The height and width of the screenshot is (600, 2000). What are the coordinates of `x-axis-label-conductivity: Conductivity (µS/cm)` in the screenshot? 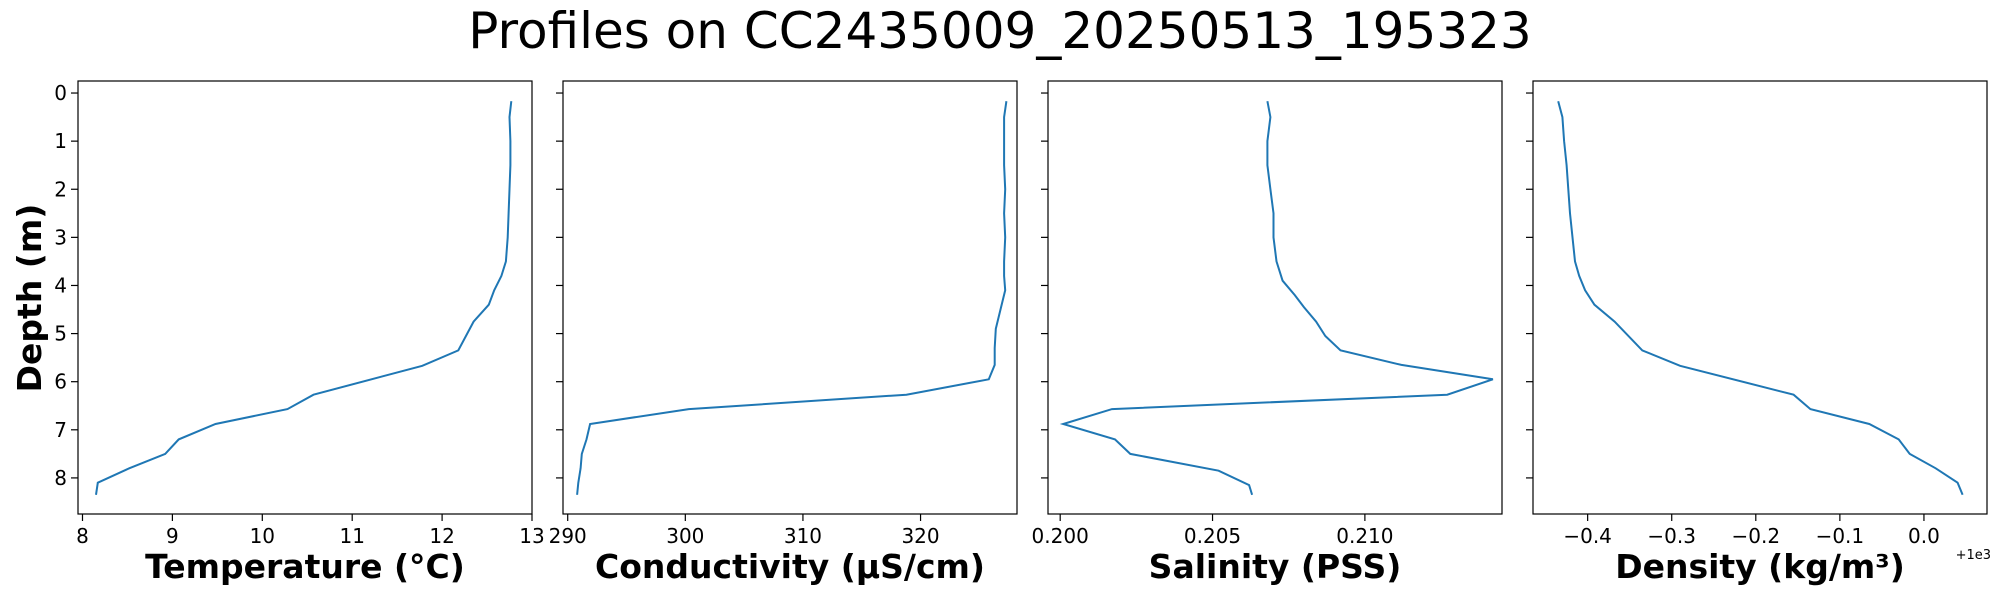 It's located at (790, 566).